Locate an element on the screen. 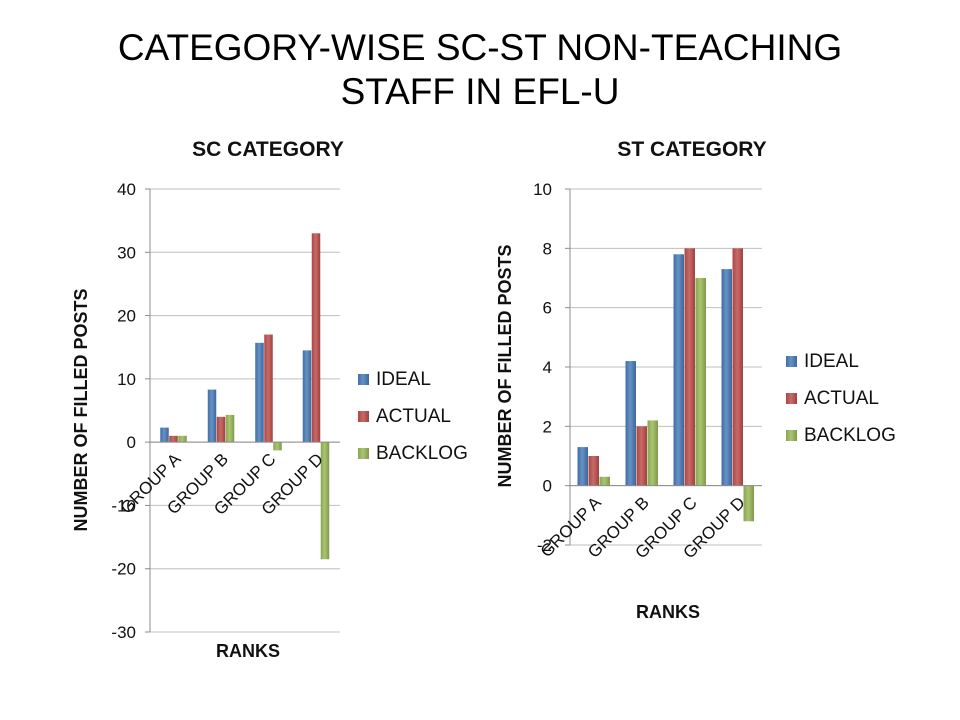  sc-y-axis-label: NUMBER OF FILLED POSTS is located at coordinates (81, 410).